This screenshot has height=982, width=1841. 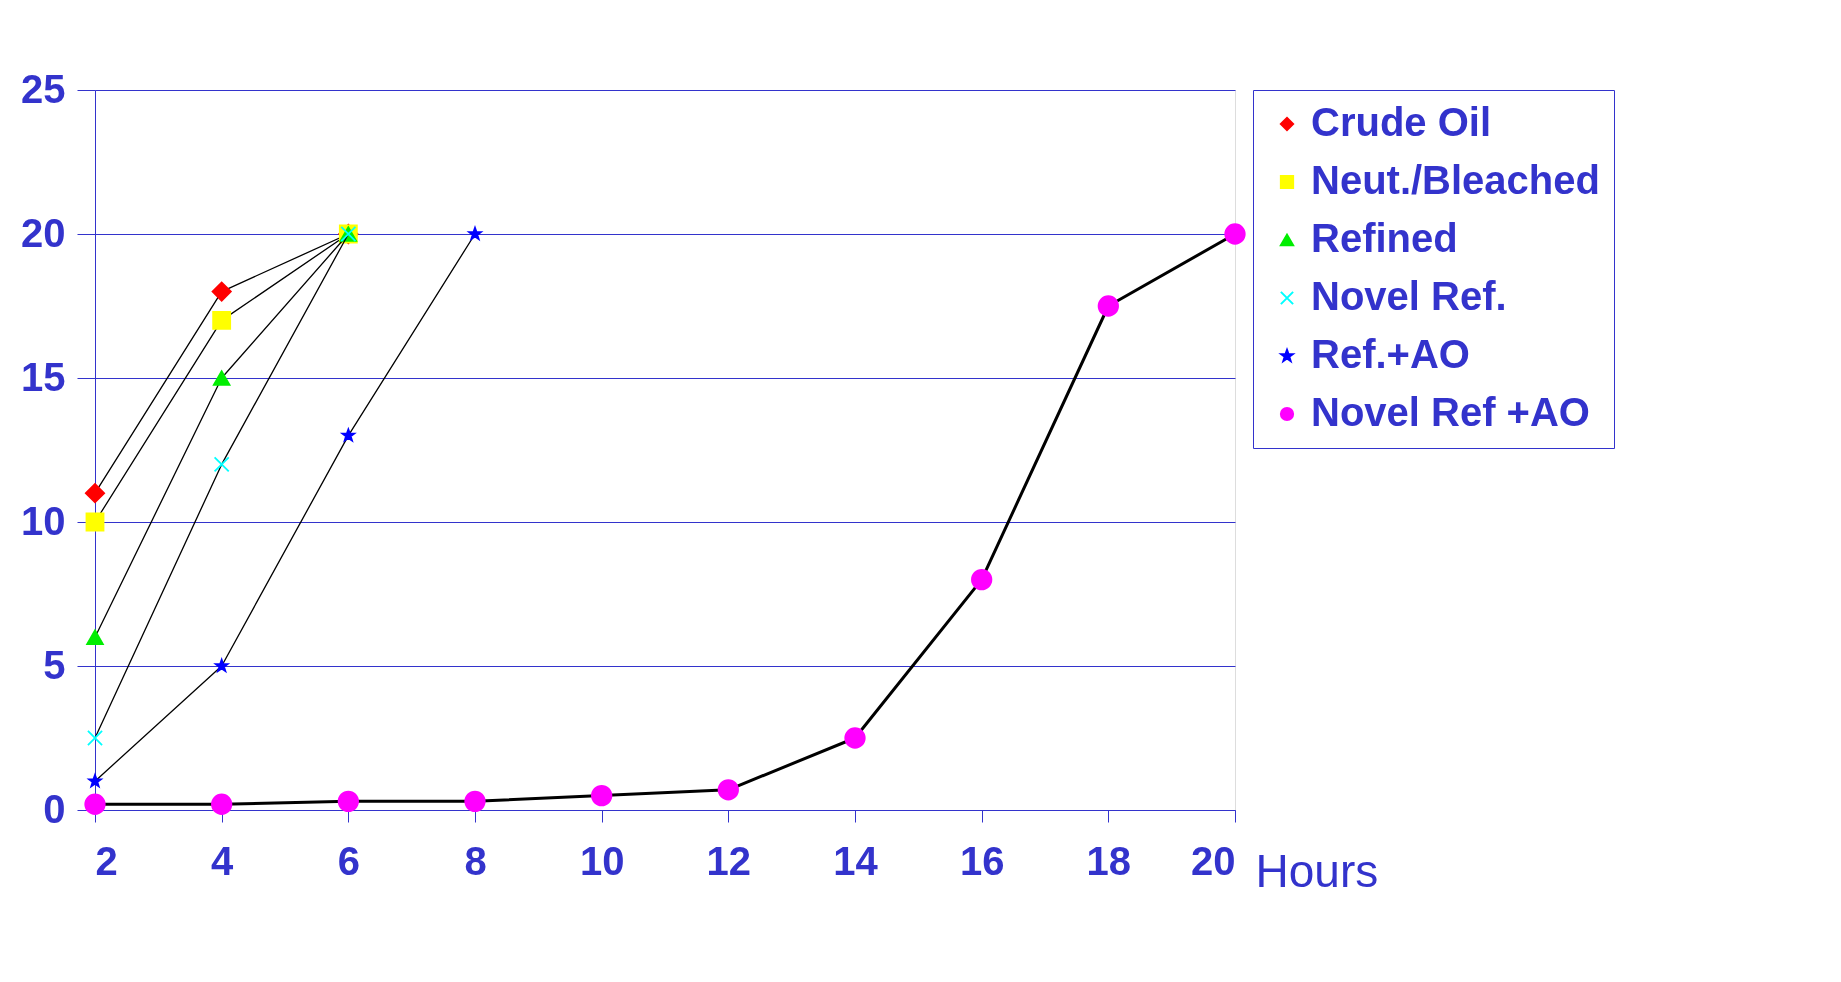 What do you see at coordinates (348, 860) in the screenshot?
I see `x-tick-label: 6` at bounding box center [348, 860].